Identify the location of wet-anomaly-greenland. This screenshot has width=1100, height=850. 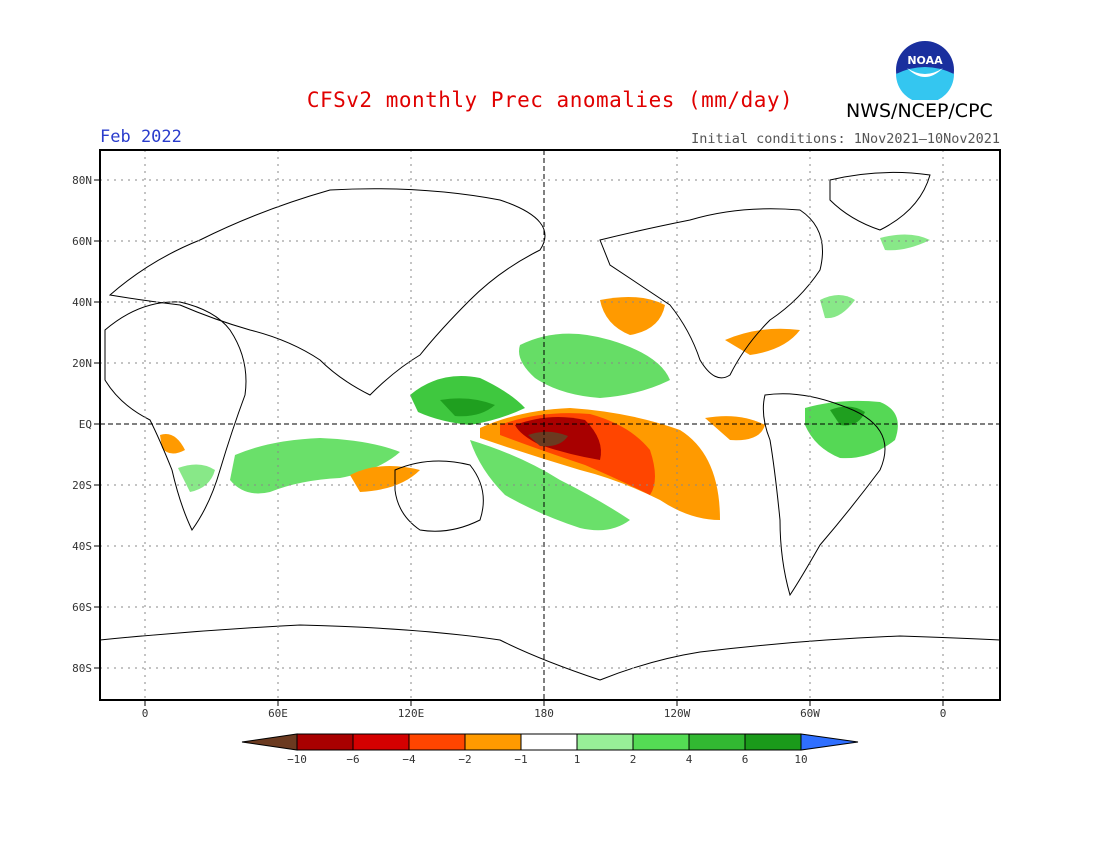
(905, 242).